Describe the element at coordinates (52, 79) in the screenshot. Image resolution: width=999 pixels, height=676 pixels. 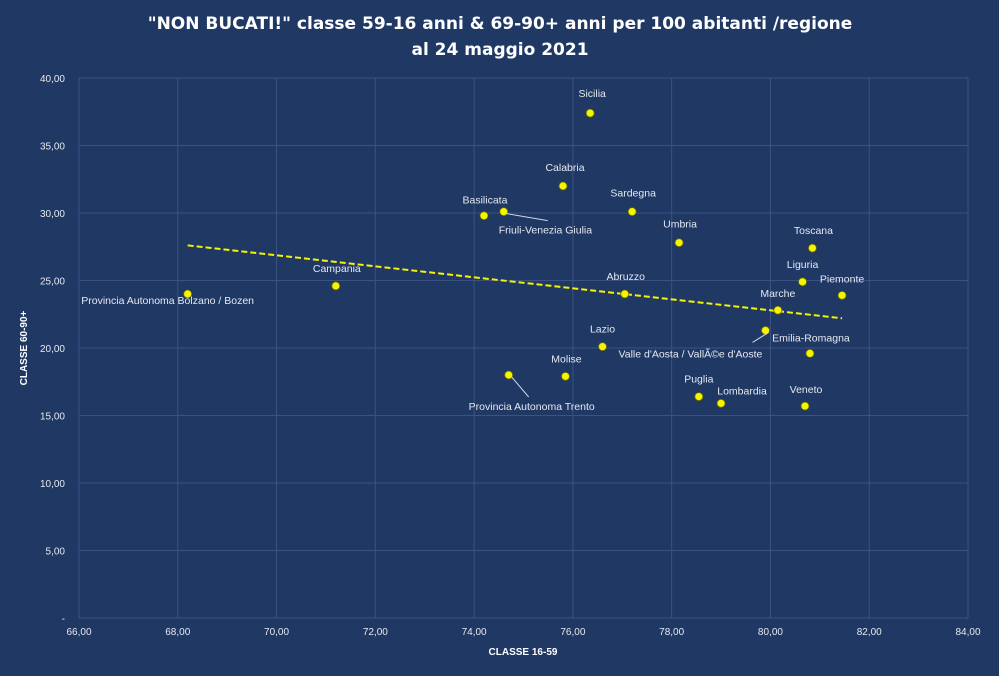
I see `y-tick-label: 40,00` at that location.